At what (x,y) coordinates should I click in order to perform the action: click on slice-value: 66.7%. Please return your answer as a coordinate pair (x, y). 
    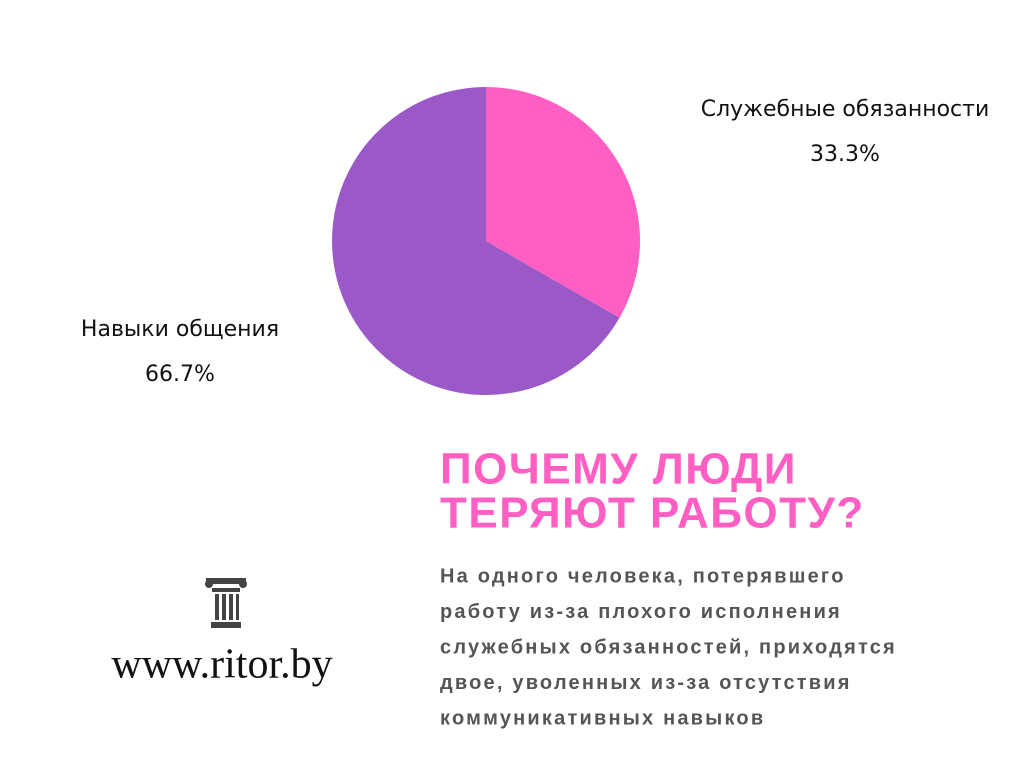
    Looking at the image, I should click on (180, 374).